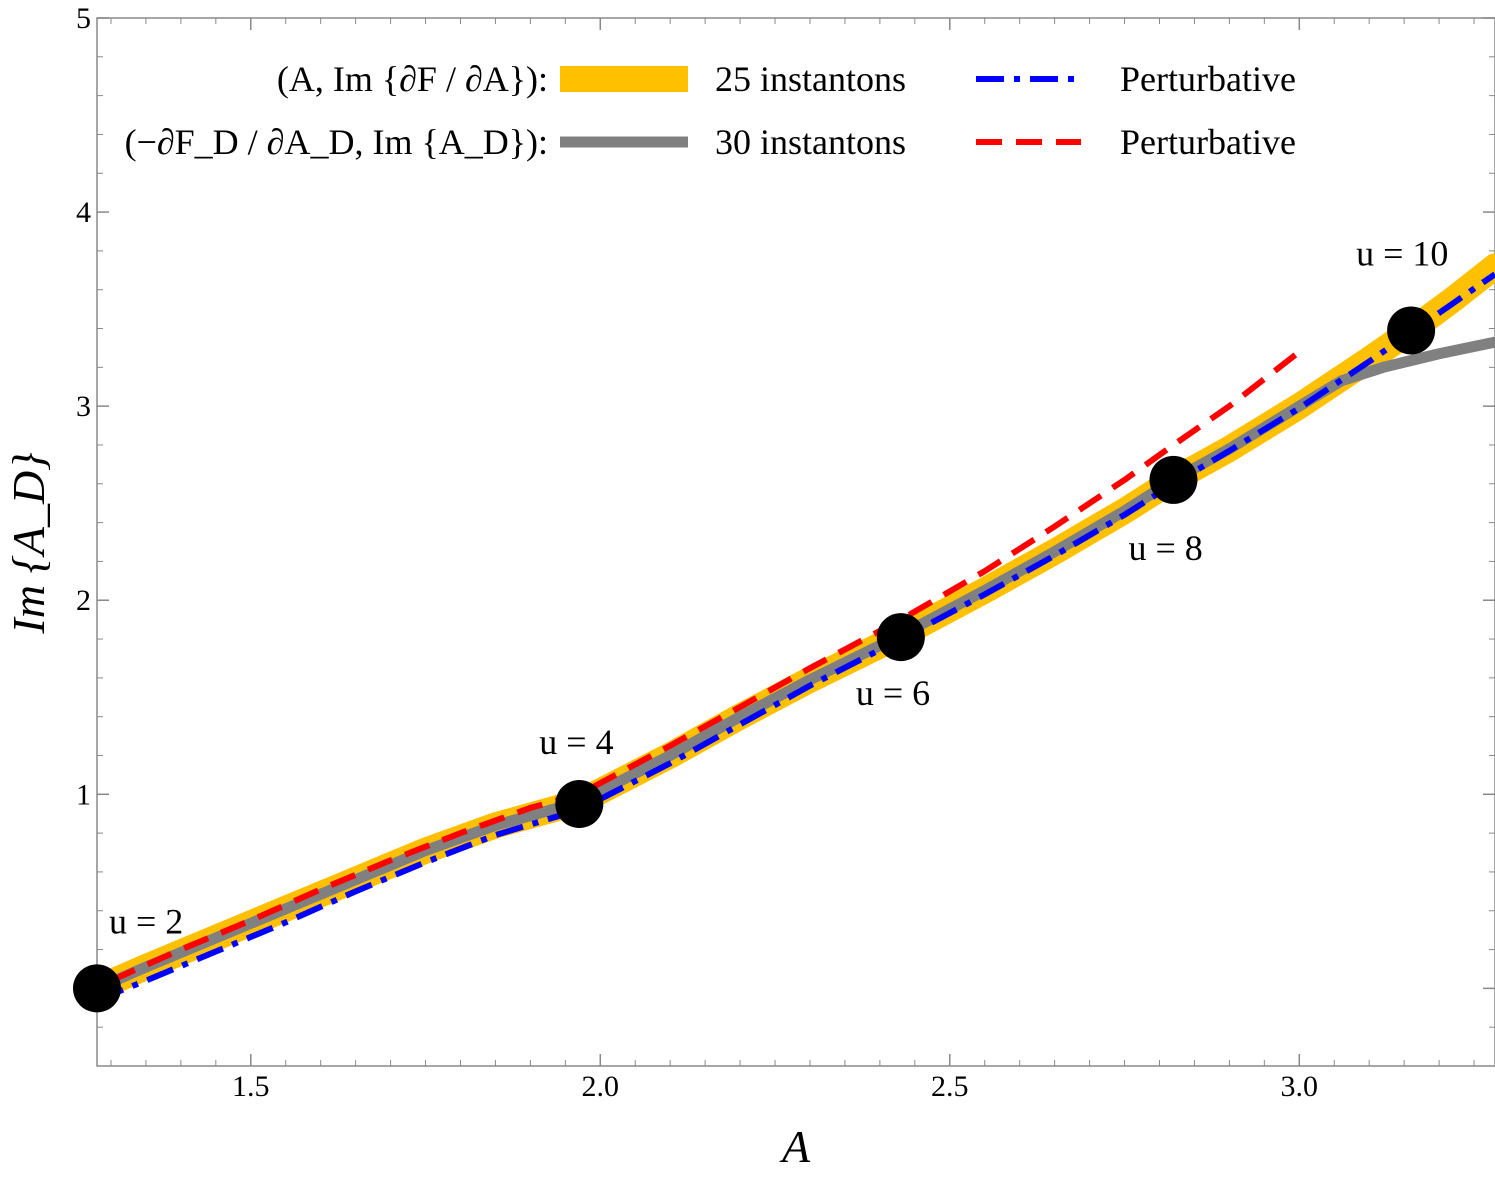 The height and width of the screenshot is (1181, 1495). Describe the element at coordinates (795, 1146) in the screenshot. I see `x-axis-title: A` at that location.